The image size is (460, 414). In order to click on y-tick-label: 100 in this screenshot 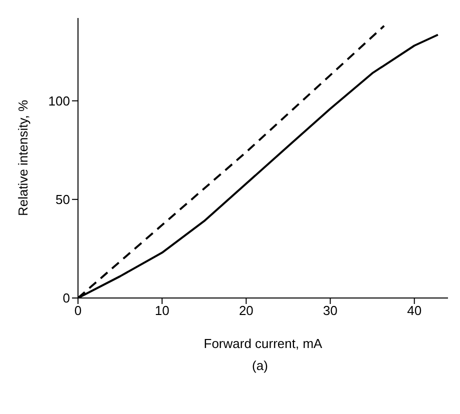, I will do `click(59, 100)`.